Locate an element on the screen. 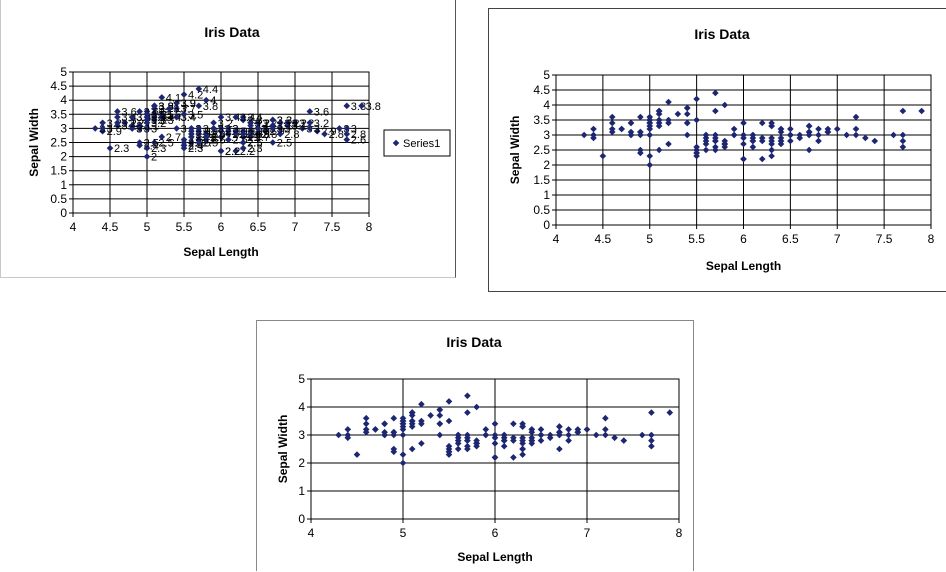 Image resolution: width=946 pixels, height=572 pixels. chart-2-ytick-label: 1 is located at coordinates (546, 195).